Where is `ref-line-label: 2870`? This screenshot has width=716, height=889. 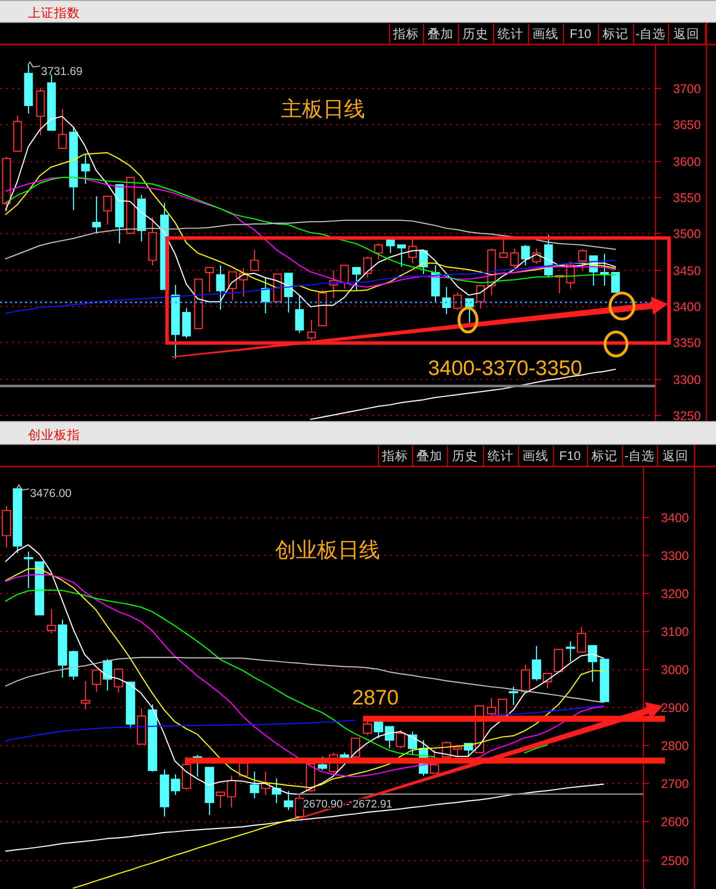 ref-line-label: 2870 is located at coordinates (375, 698).